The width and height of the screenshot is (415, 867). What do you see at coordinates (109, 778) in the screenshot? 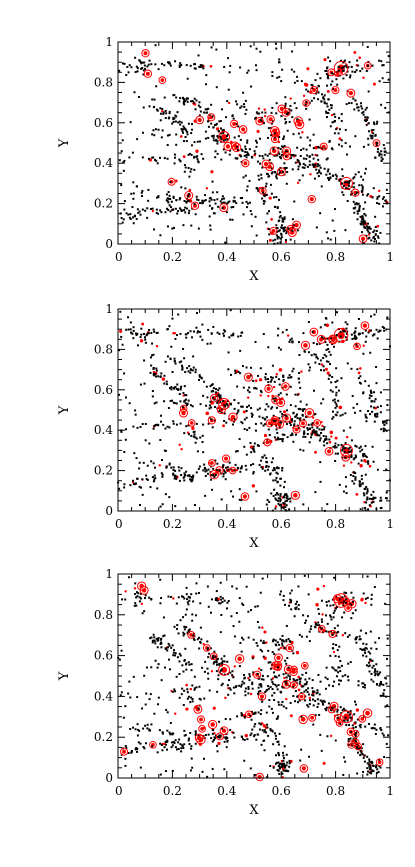
I see `y-tick-label: 0` at bounding box center [109, 778].